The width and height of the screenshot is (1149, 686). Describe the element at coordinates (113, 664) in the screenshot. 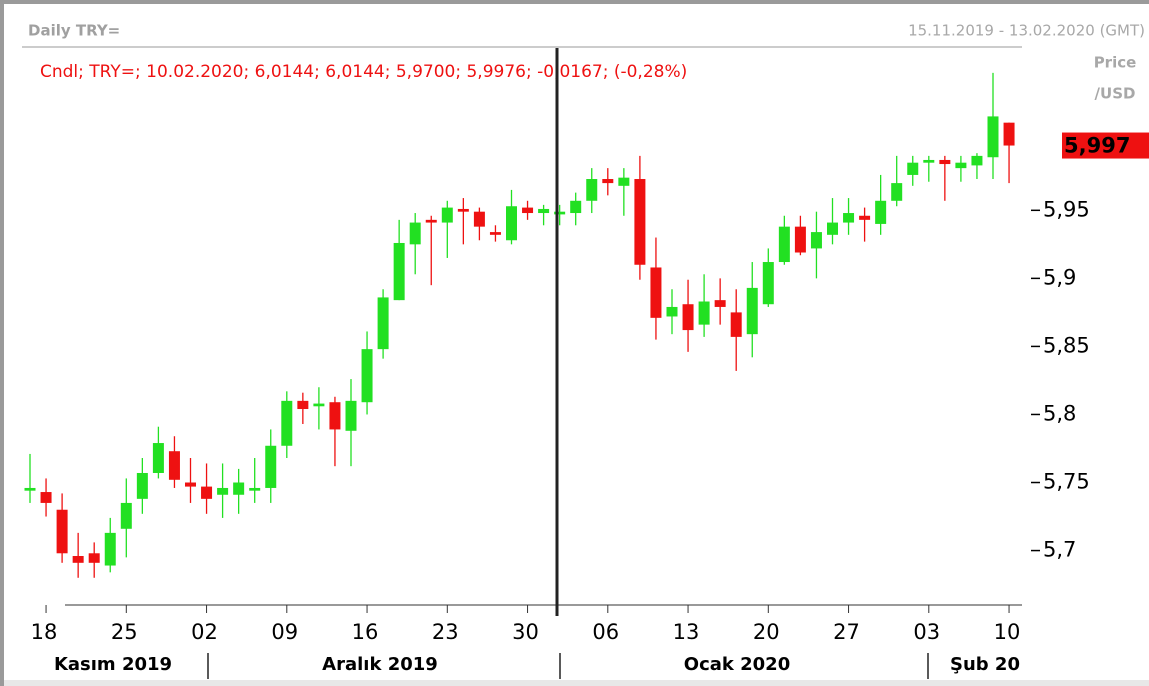

I see `month-label: Kasım 2019` at that location.